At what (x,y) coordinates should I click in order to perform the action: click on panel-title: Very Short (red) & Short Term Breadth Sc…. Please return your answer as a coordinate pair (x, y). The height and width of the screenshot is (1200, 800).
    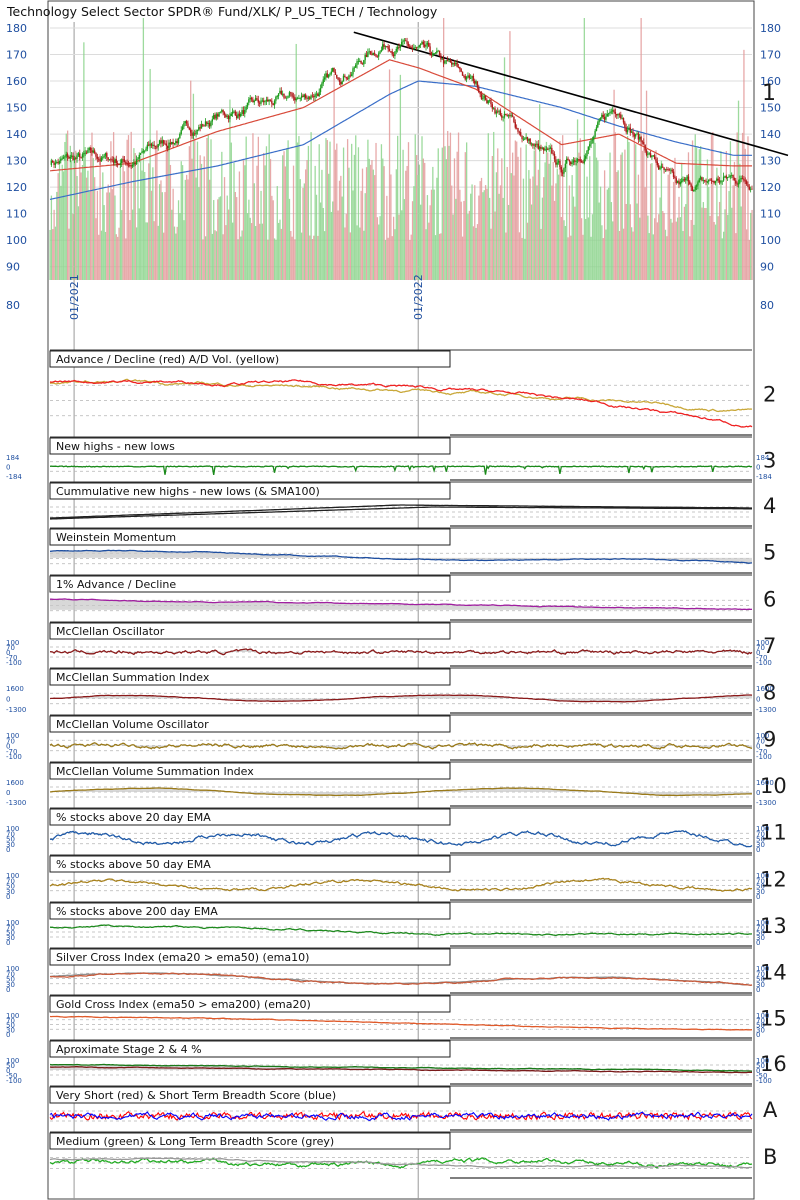
    Looking at the image, I should click on (196, 1095).